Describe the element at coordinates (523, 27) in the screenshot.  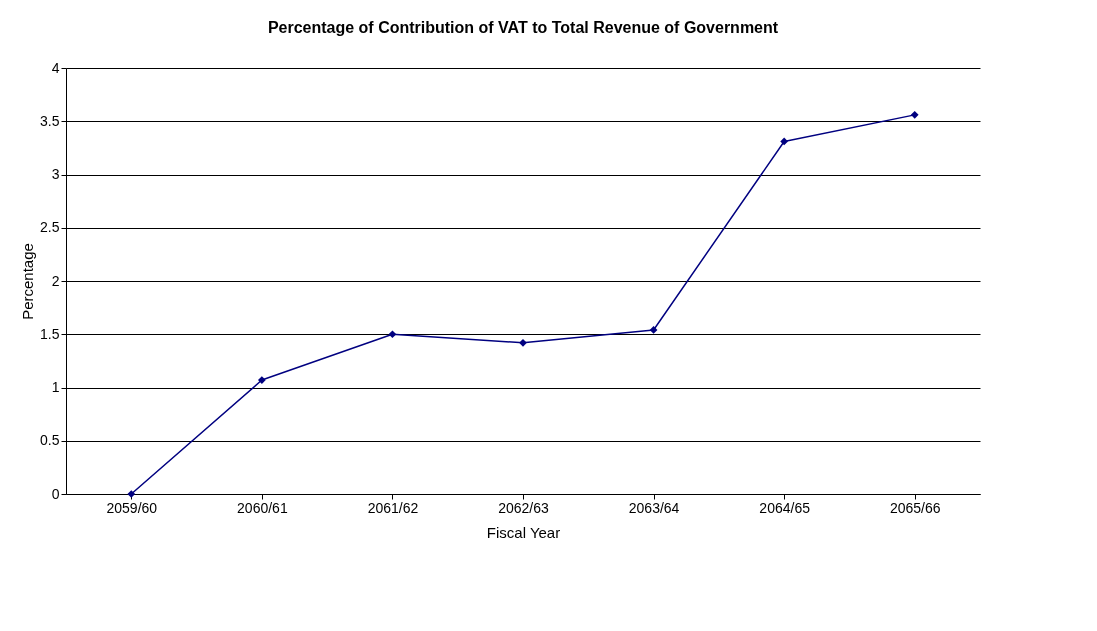
I see `chart-title: Percentage of Contribution of VAT to Total Revenue of Government` at that location.